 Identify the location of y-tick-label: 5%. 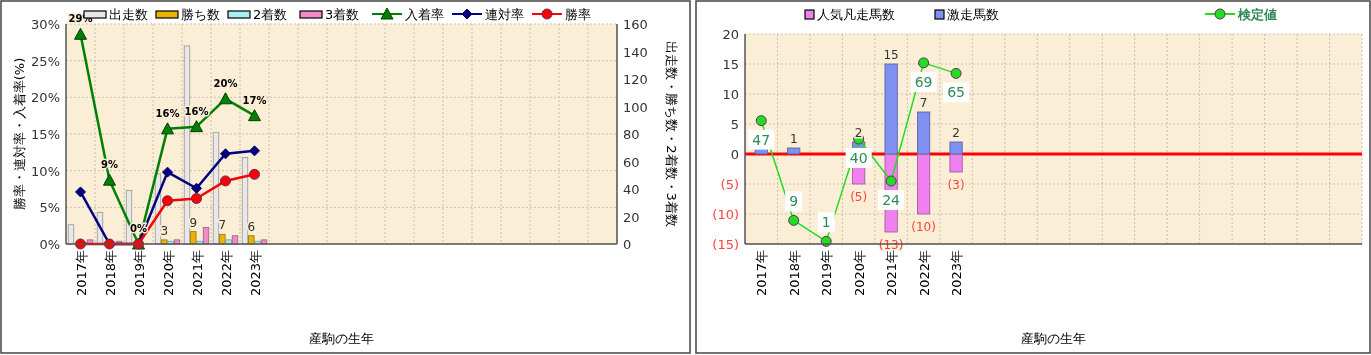
(49, 208).